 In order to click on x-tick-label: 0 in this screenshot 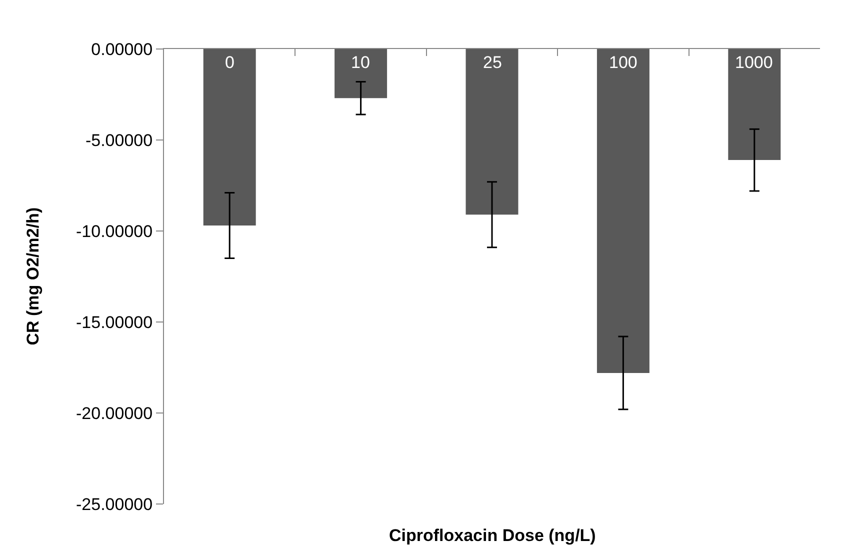, I will do `click(229, 62)`.